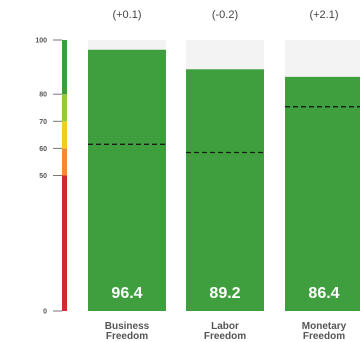  What do you see at coordinates (126, 293) in the screenshot?
I see `value-label-0: 96.4` at bounding box center [126, 293].